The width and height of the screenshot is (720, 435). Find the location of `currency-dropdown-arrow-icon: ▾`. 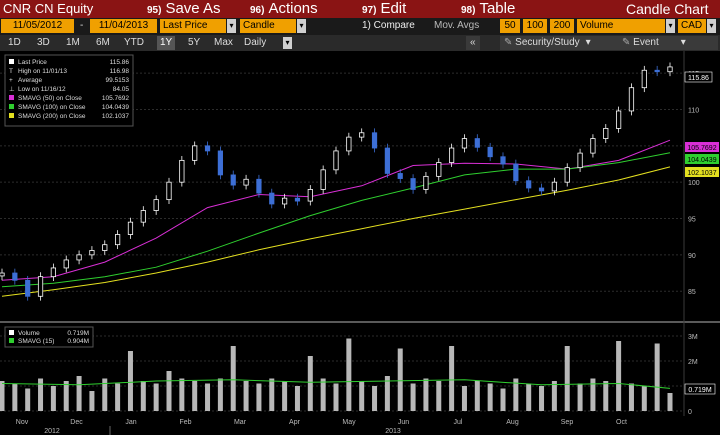

currency-dropdown-arrow-icon: ▾ is located at coordinates (711, 26).